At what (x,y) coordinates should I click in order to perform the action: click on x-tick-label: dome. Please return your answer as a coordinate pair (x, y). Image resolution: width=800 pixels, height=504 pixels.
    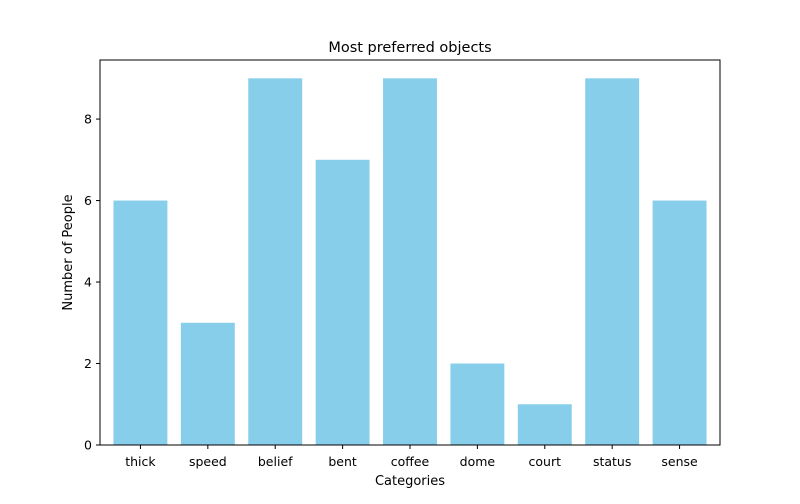
    Looking at the image, I should click on (478, 461).